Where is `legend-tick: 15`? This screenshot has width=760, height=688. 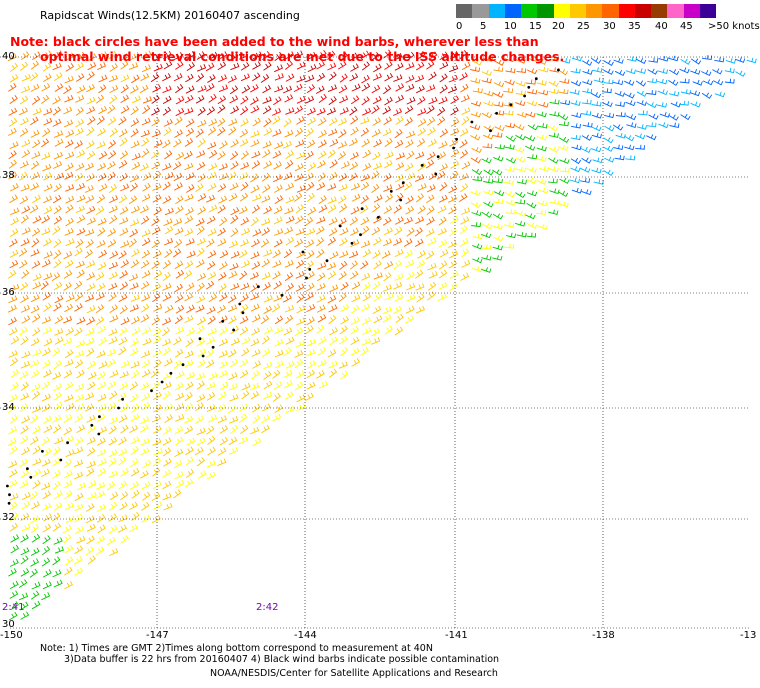 legend-tick: 15 is located at coordinates (535, 26).